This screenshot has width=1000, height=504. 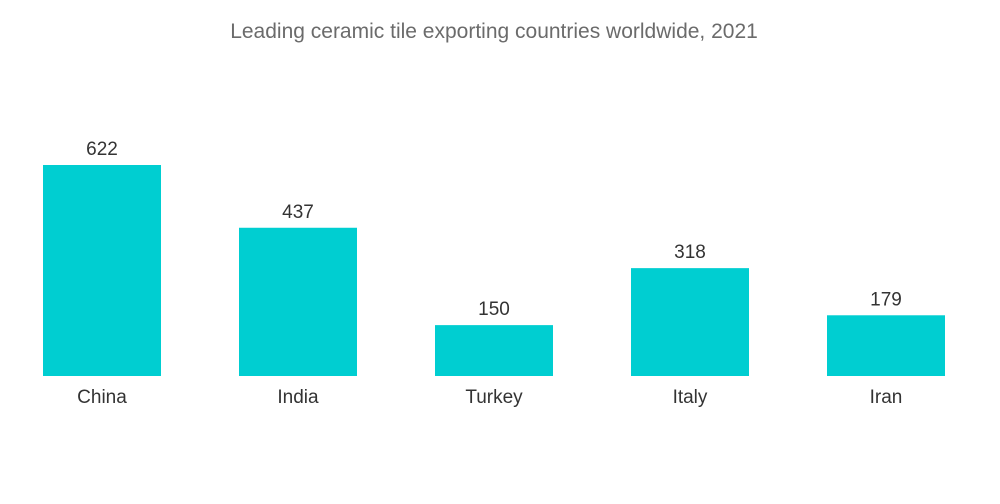 What do you see at coordinates (298, 397) in the screenshot?
I see `category-label-india: India` at bounding box center [298, 397].